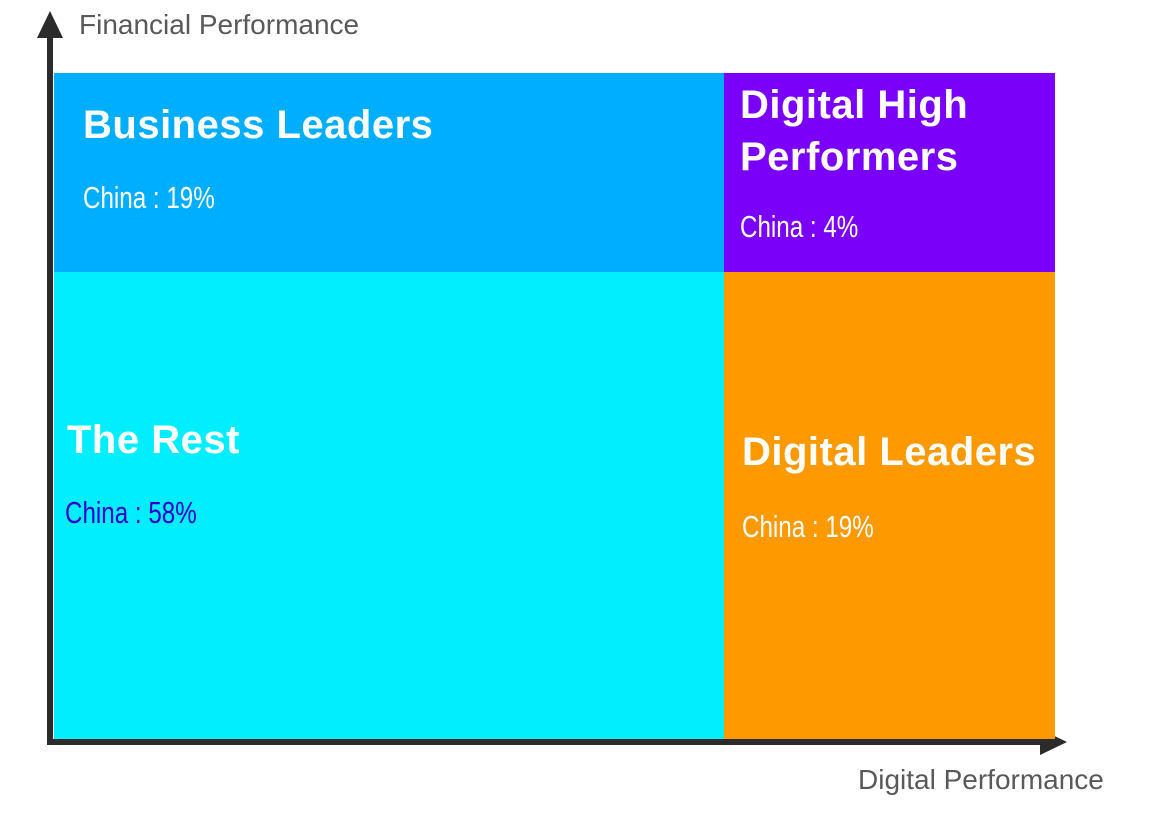 The width and height of the screenshot is (1174, 813). I want to click on quadrant-digital-high-performers: Digital High Performers China : 4%, so click(889, 172).